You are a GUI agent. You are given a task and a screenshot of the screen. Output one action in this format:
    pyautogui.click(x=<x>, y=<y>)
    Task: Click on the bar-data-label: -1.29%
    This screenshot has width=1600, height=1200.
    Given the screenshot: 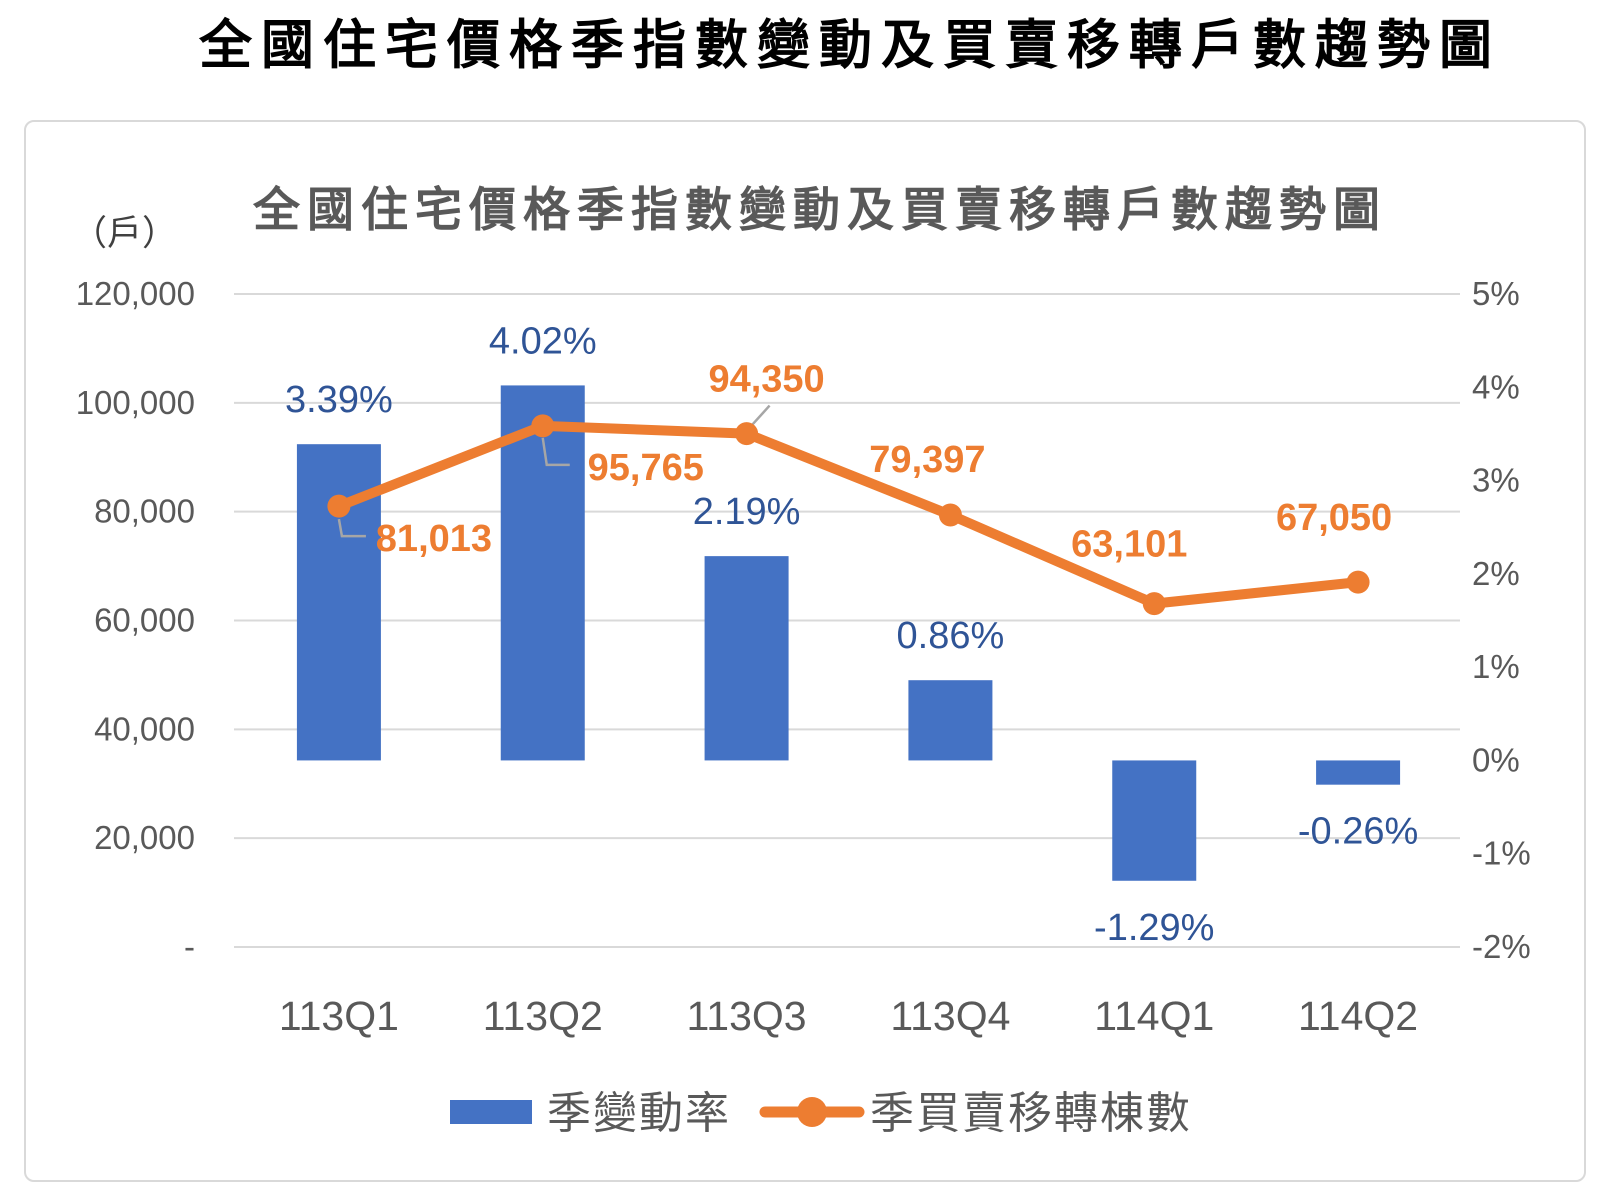 What is the action you would take?
    pyautogui.click(x=1154, y=928)
    